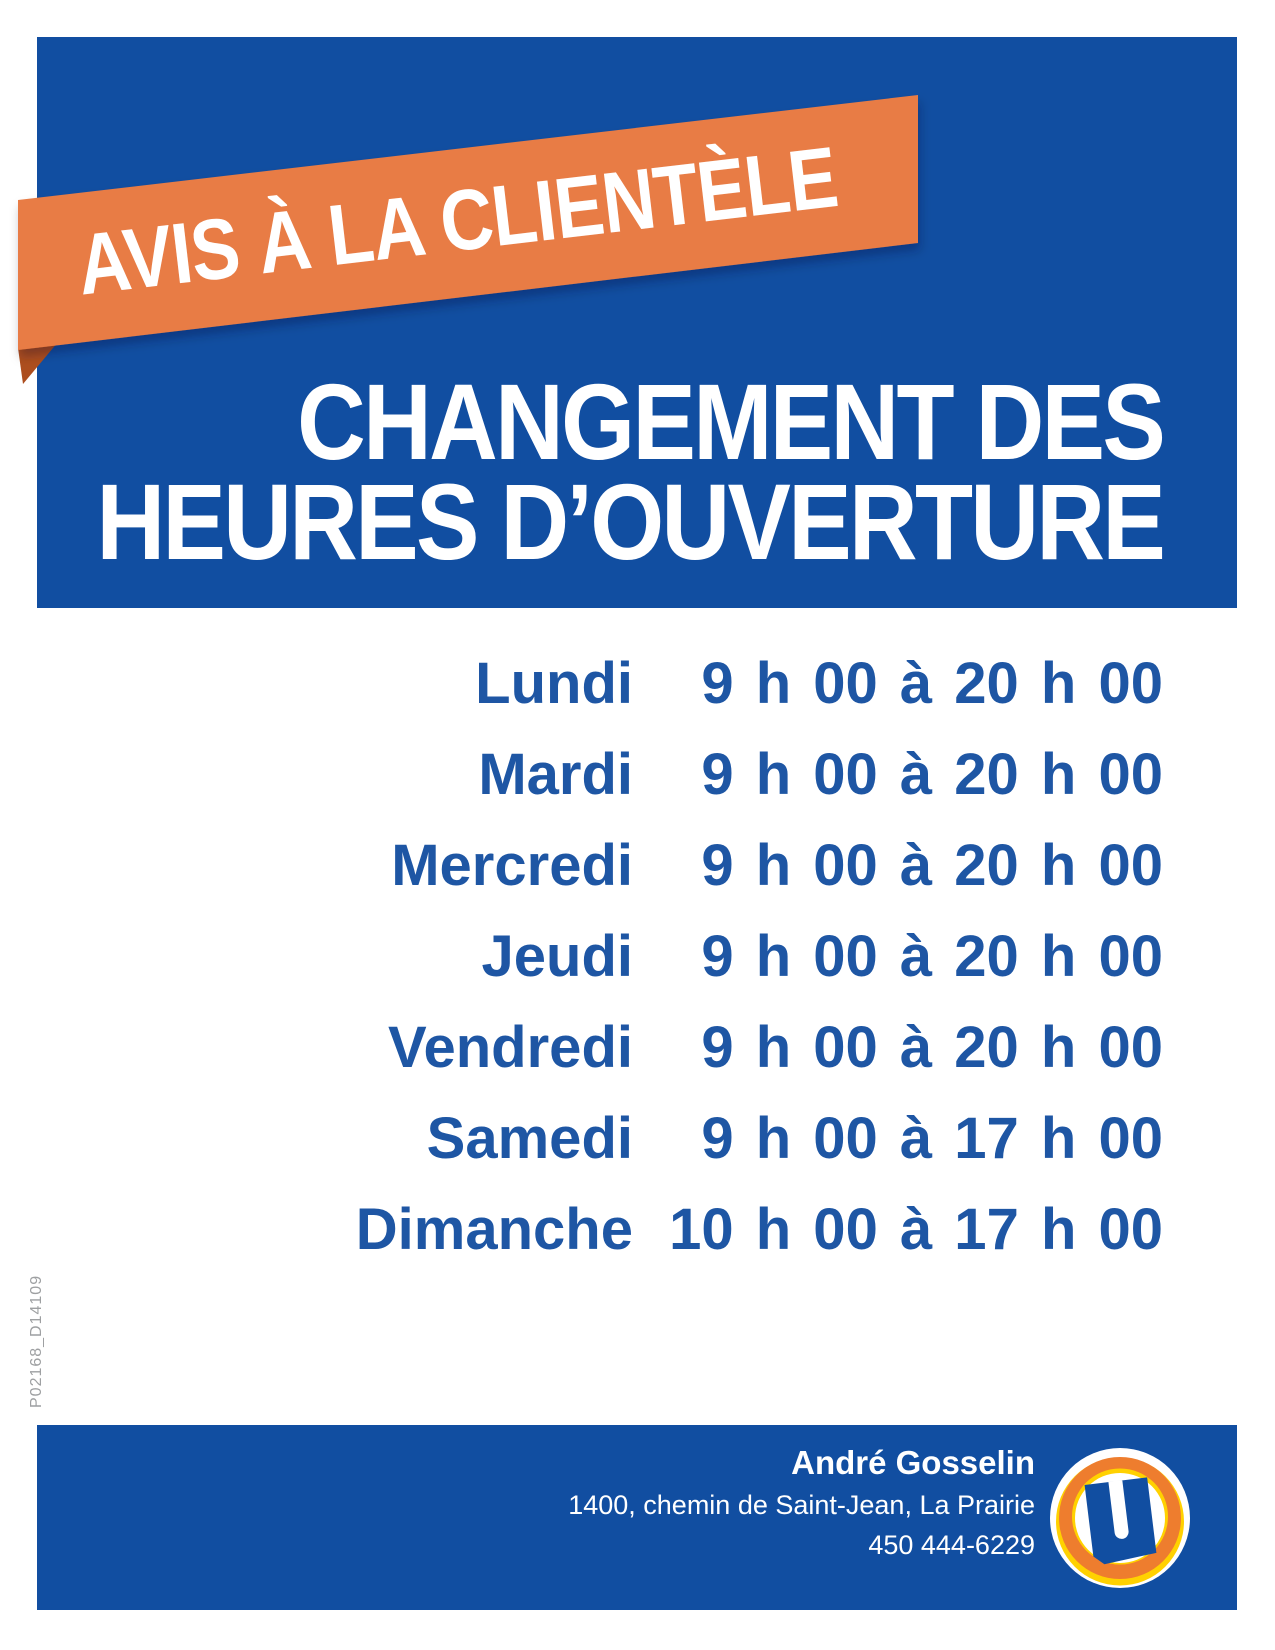  I want to click on day-label: Samedi, so click(529, 1138).